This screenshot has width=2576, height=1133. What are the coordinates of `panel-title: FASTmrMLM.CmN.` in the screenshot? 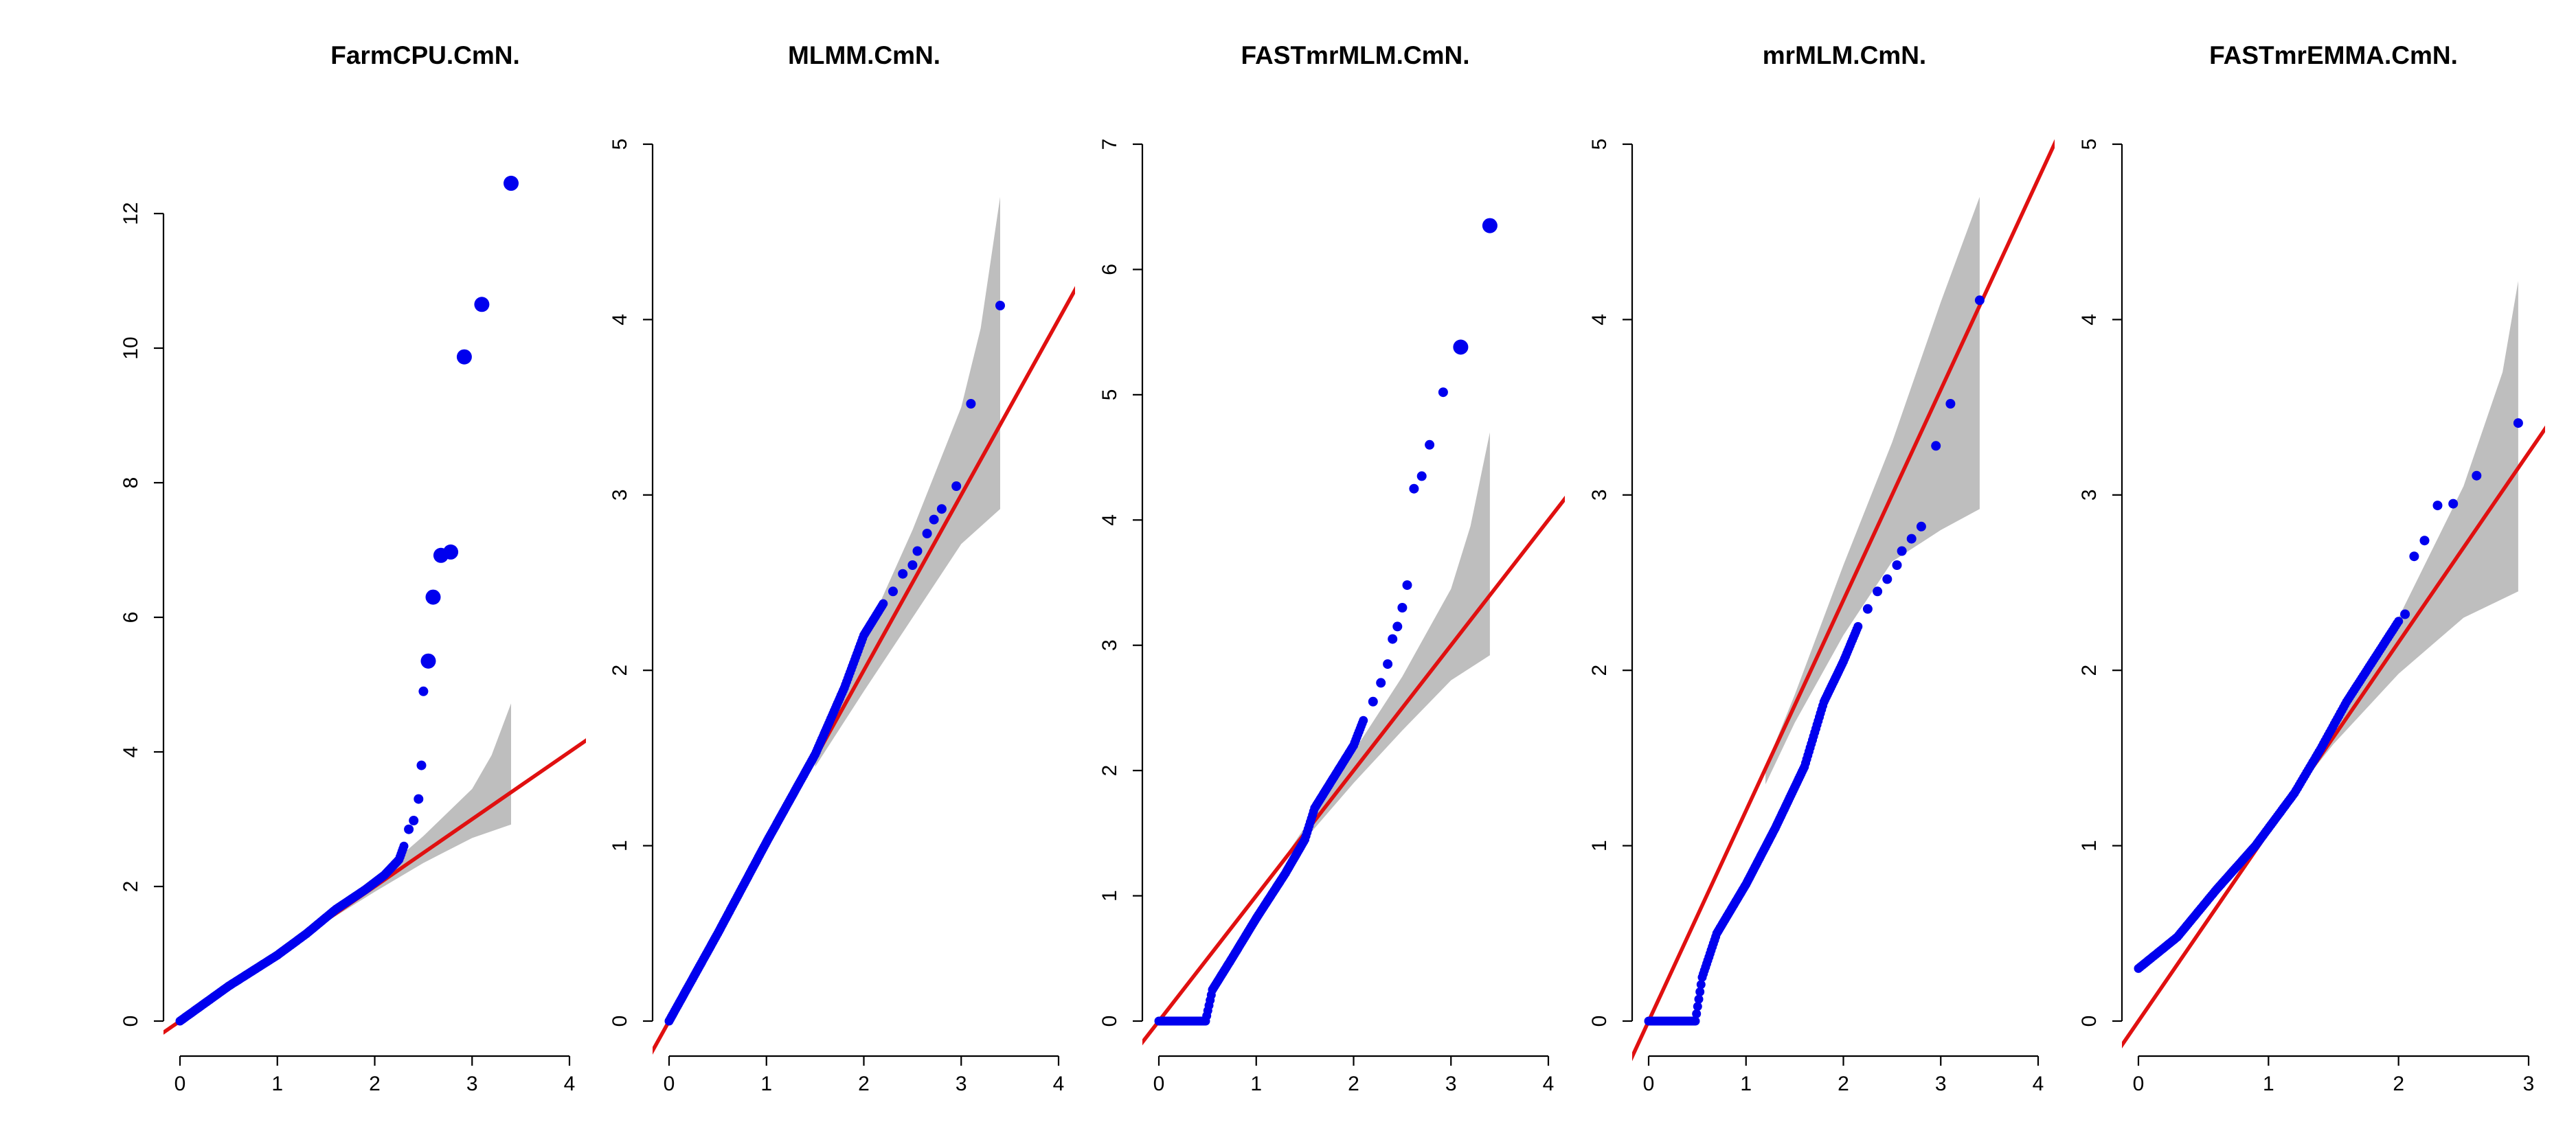 It's located at (1355, 55).